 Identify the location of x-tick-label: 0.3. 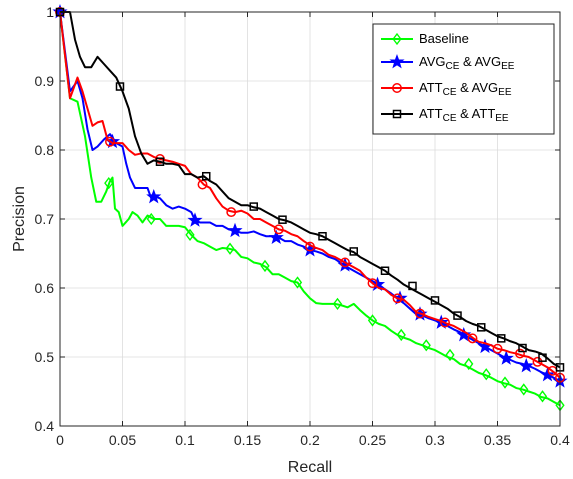
(435, 440).